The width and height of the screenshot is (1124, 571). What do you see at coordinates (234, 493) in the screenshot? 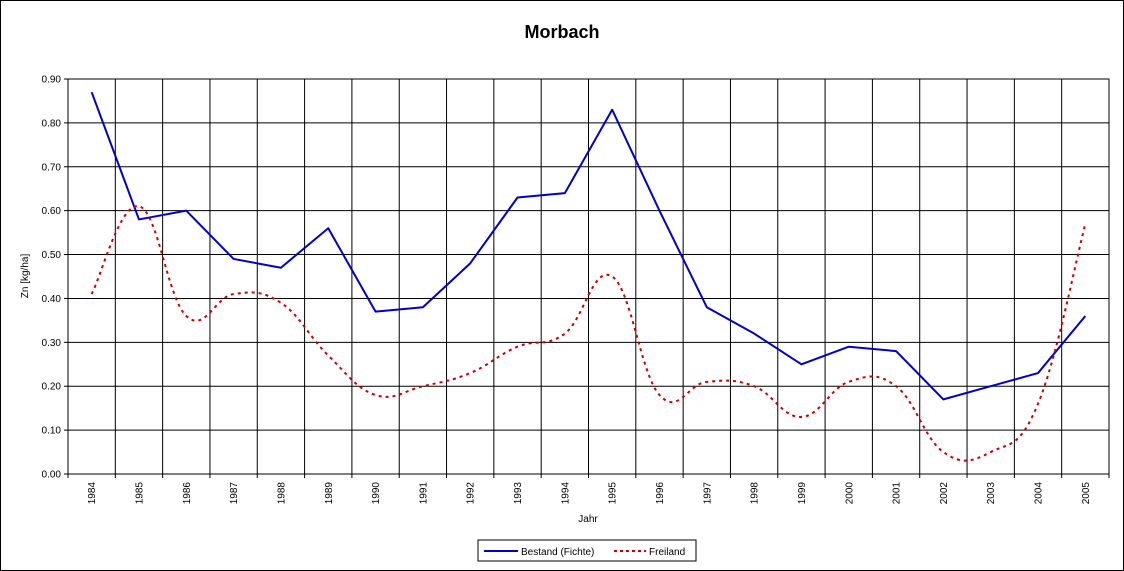
I see `x-tick-label: 1987` at bounding box center [234, 493].